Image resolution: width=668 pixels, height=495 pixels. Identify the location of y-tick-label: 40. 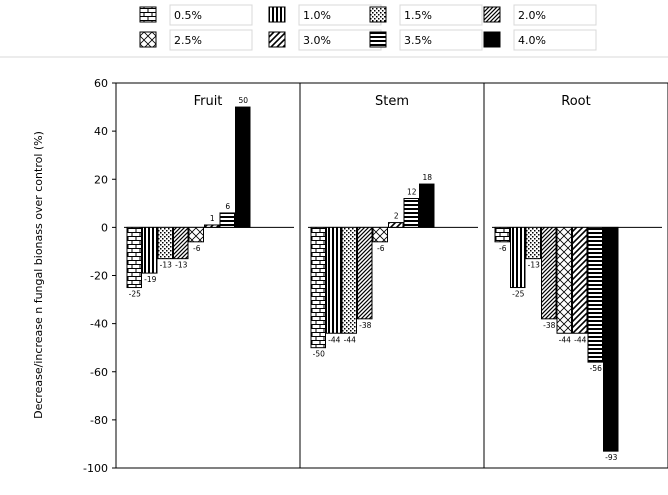
(101, 131).